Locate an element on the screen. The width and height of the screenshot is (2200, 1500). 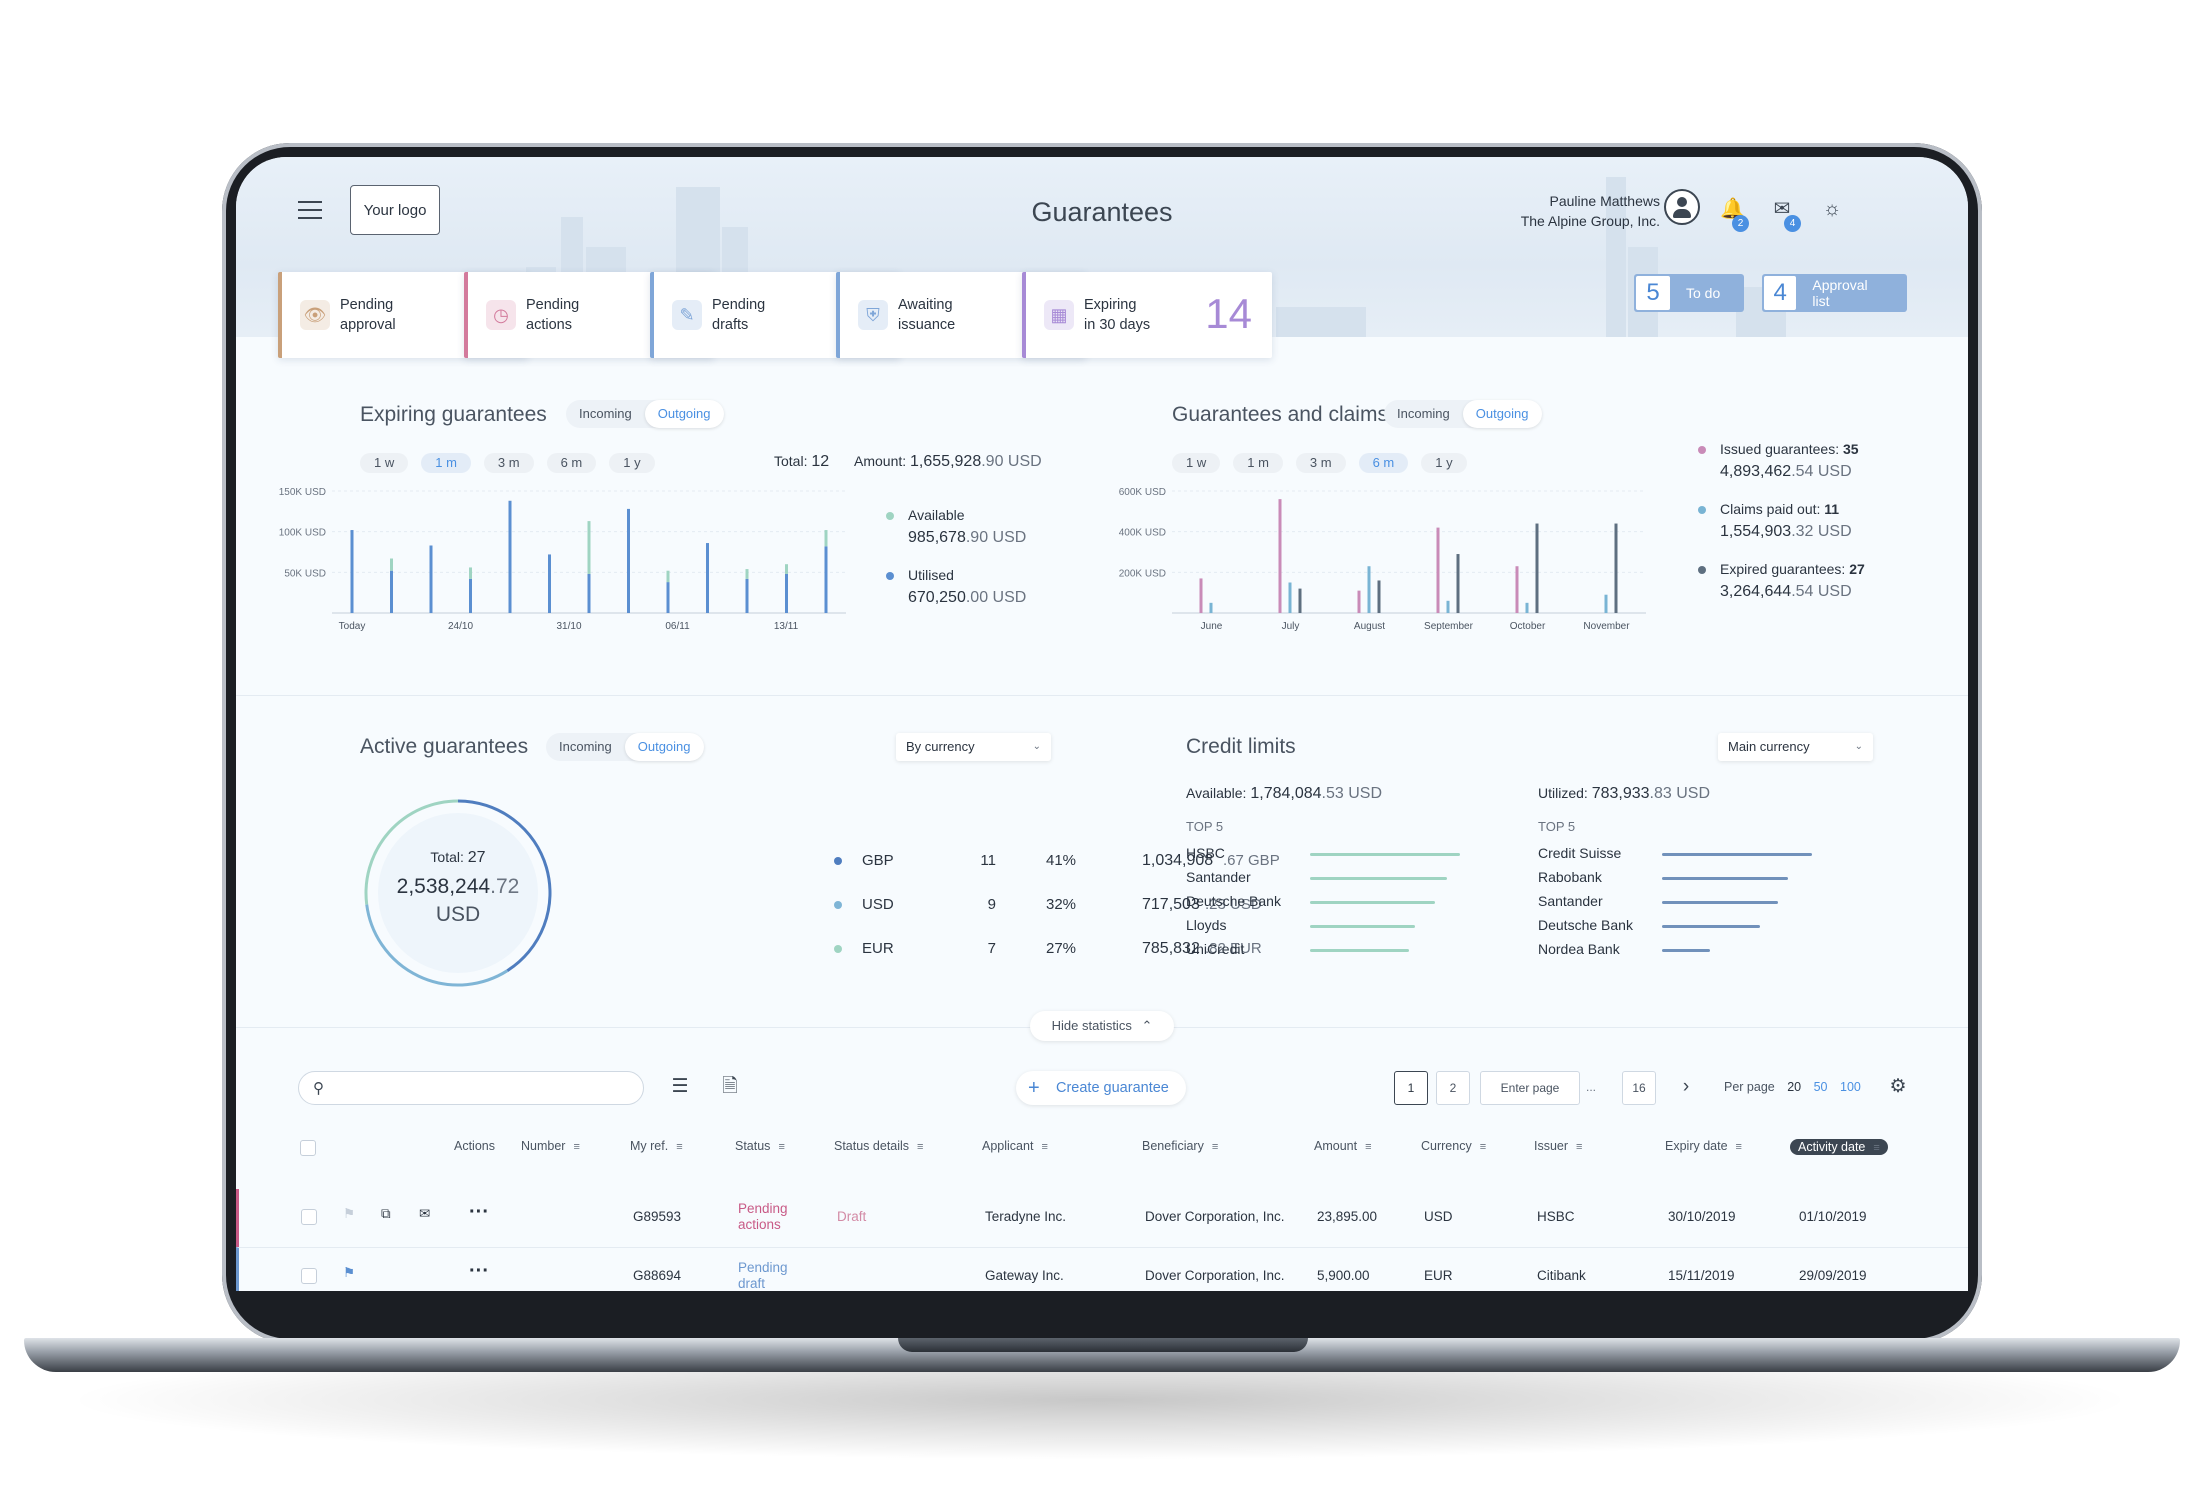
column-header-applicant: Applicant ≡ is located at coordinates (1015, 1146).